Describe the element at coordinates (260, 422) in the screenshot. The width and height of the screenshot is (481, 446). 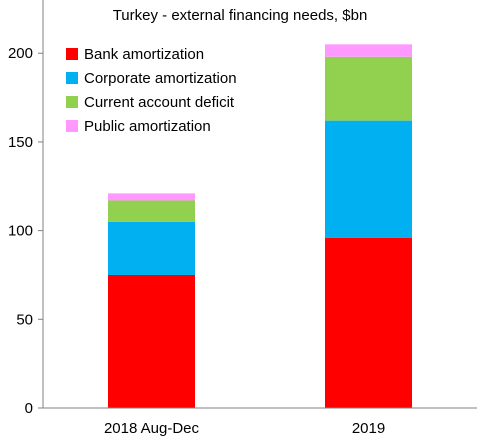
I see `x-axis: 2018 Aug-Dec 2019` at that location.